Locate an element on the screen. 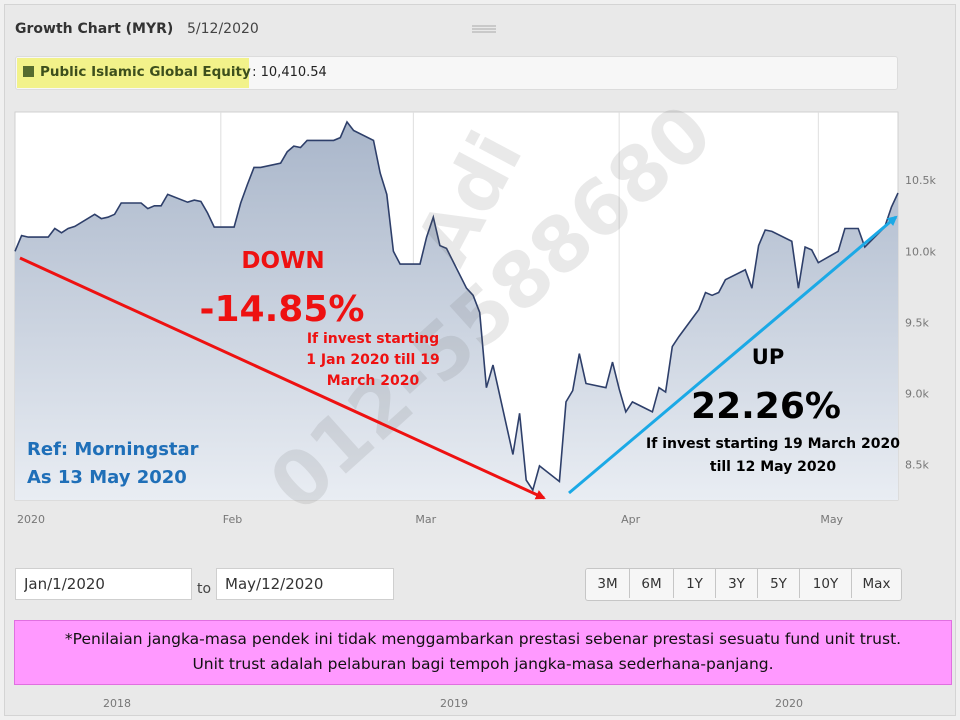  drag-handle-icon is located at coordinates (484, 29).